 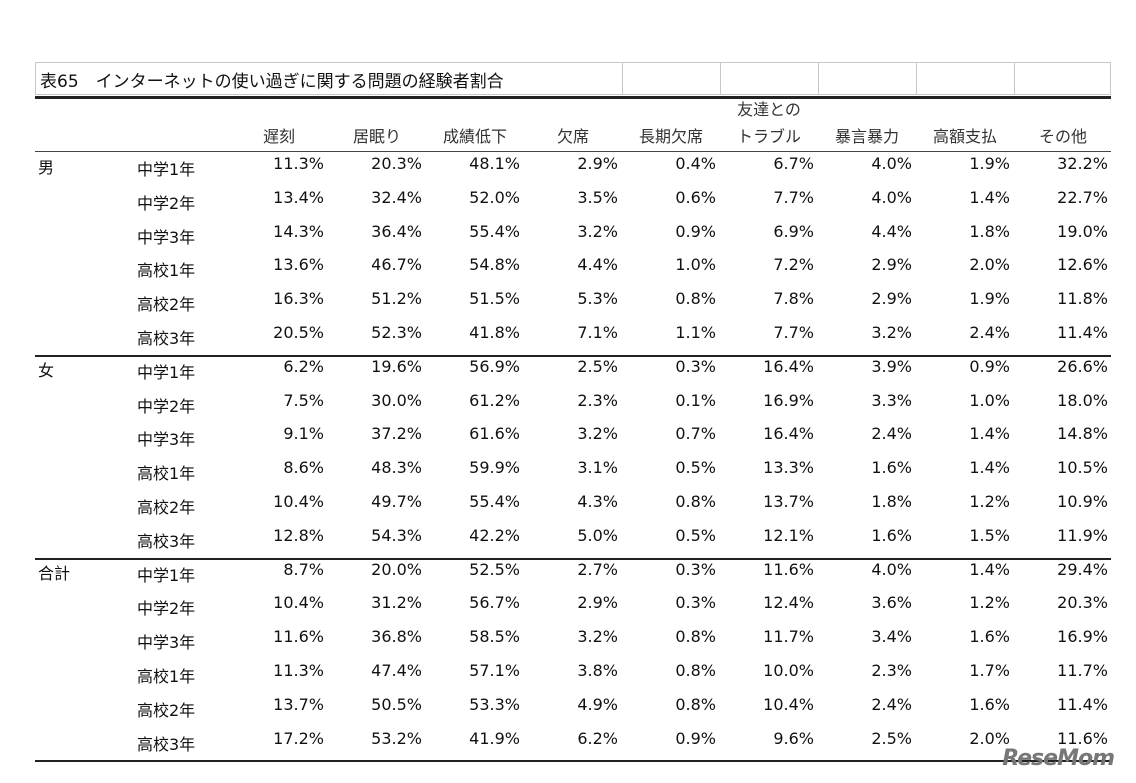 I want to click on cell-value: 4.9%, so click(x=597, y=704).